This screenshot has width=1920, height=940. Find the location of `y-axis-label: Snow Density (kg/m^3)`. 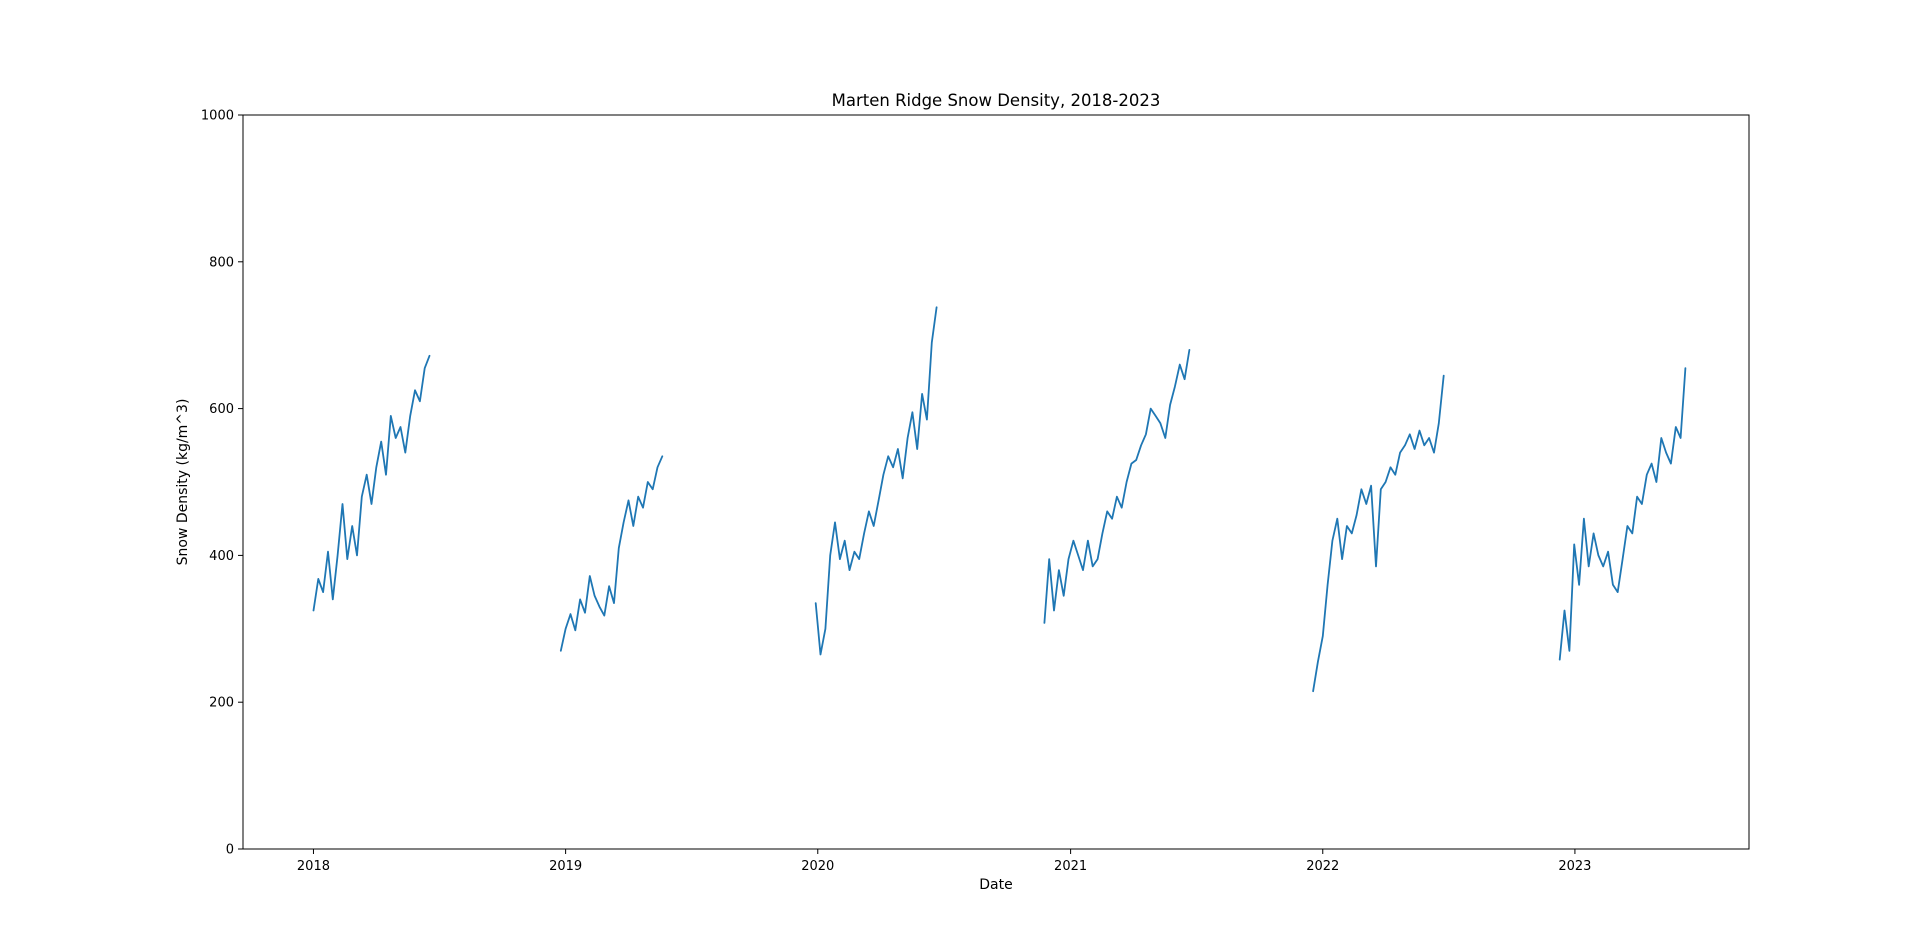

y-axis-label: Snow Density (kg/m^3) is located at coordinates (183, 482).